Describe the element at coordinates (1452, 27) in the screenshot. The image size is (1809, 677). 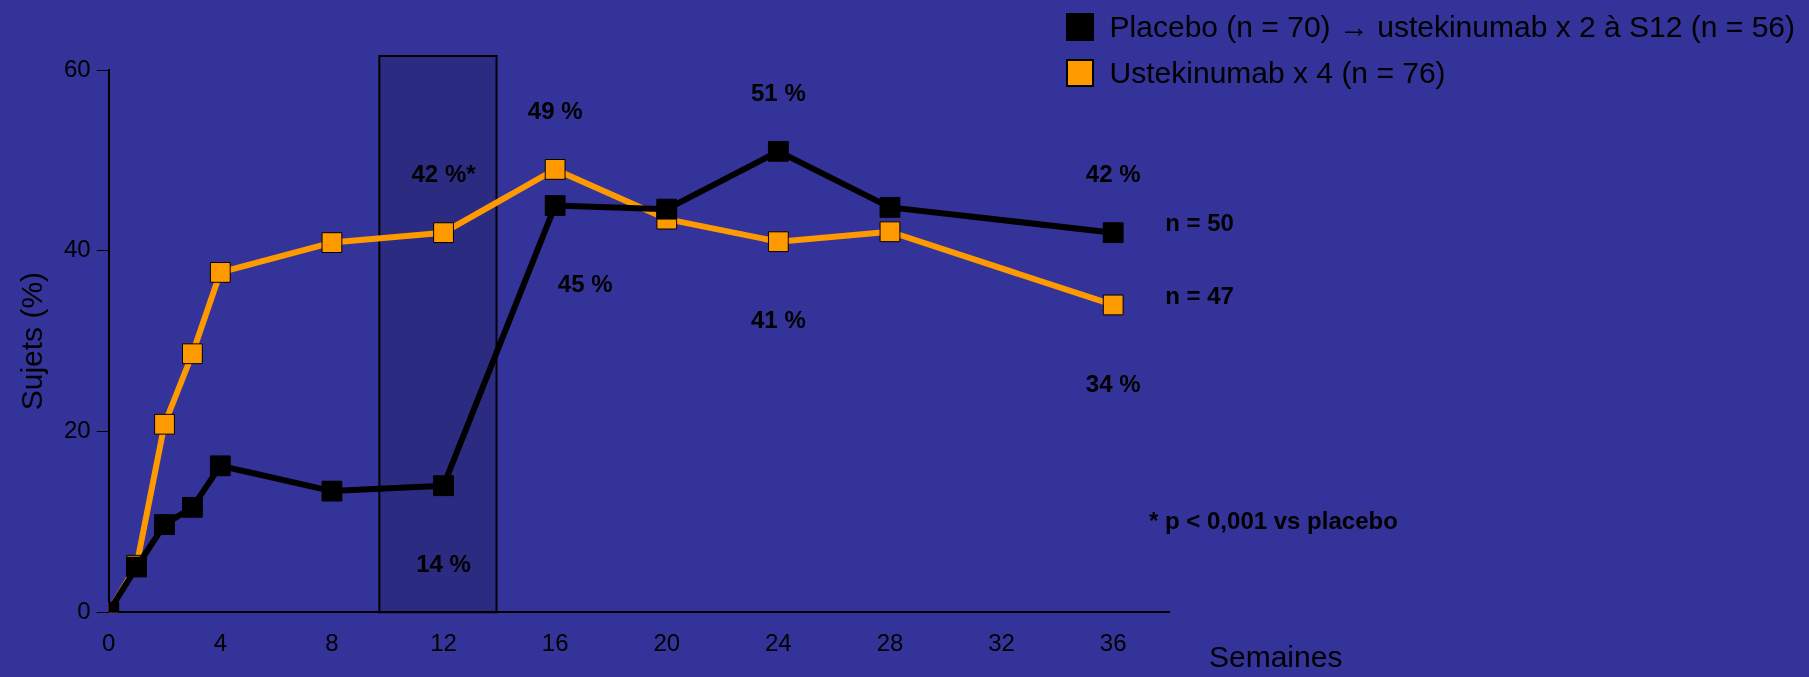
I see `legend-label: Placebo (n = 70) → ustekinumab x 2 à S12 (n = 56)` at that location.